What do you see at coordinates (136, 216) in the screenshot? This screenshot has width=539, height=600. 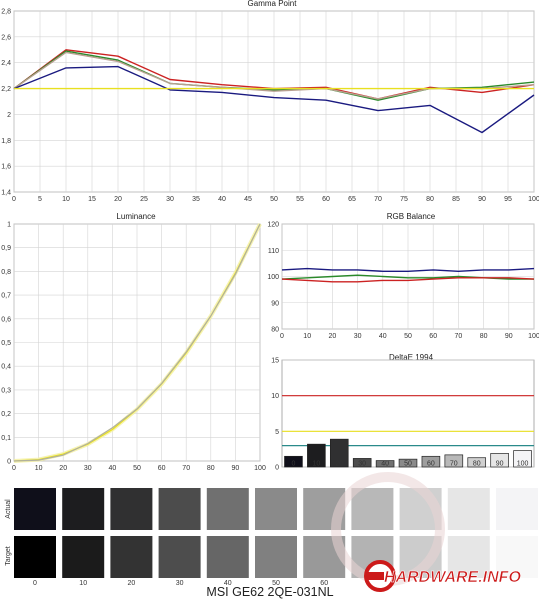 I see `luminance-title: Luminance` at bounding box center [136, 216].